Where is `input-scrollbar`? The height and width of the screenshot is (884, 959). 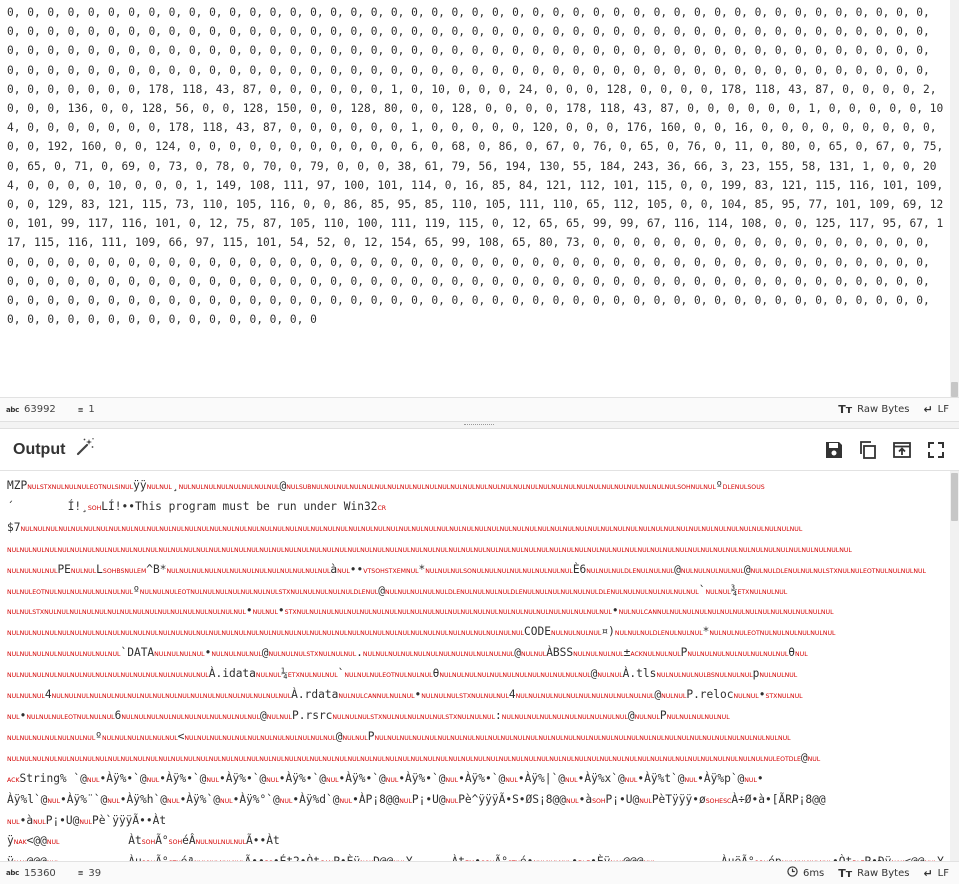
input-scrollbar is located at coordinates (954, 198).